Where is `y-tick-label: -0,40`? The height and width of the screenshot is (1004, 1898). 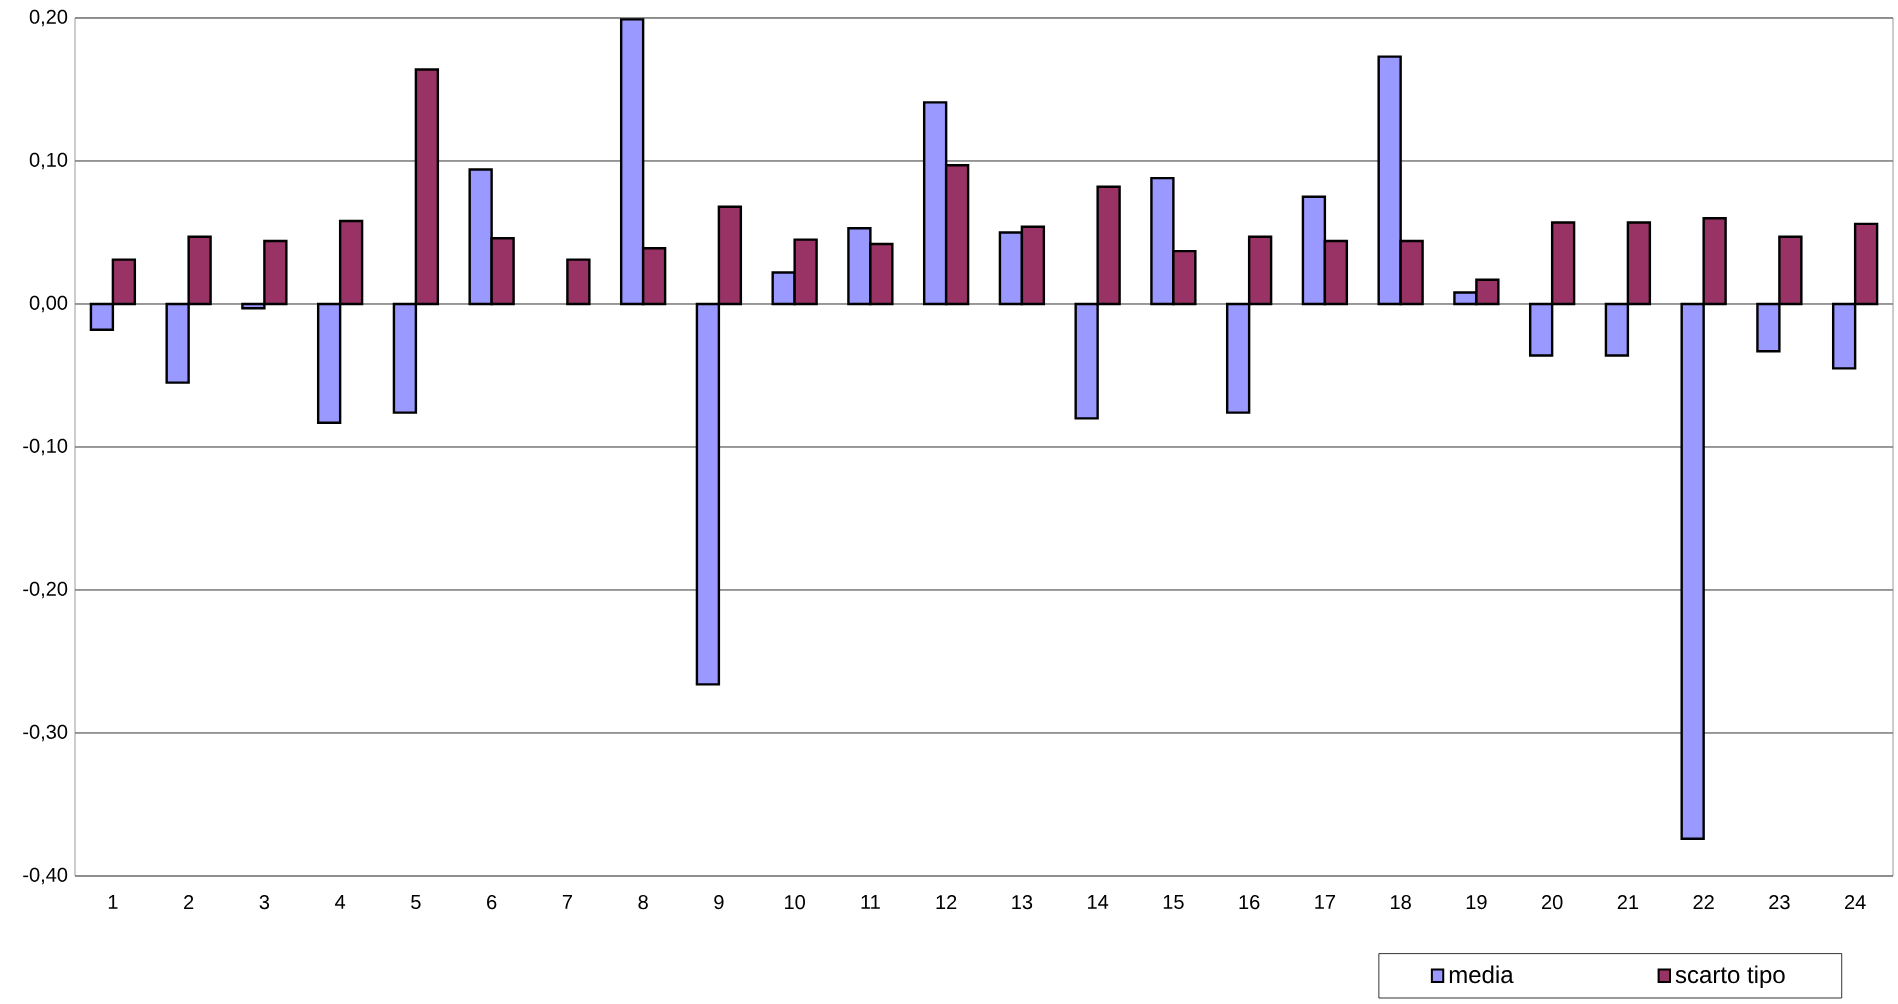
y-tick-label: -0,40 is located at coordinates (45, 876).